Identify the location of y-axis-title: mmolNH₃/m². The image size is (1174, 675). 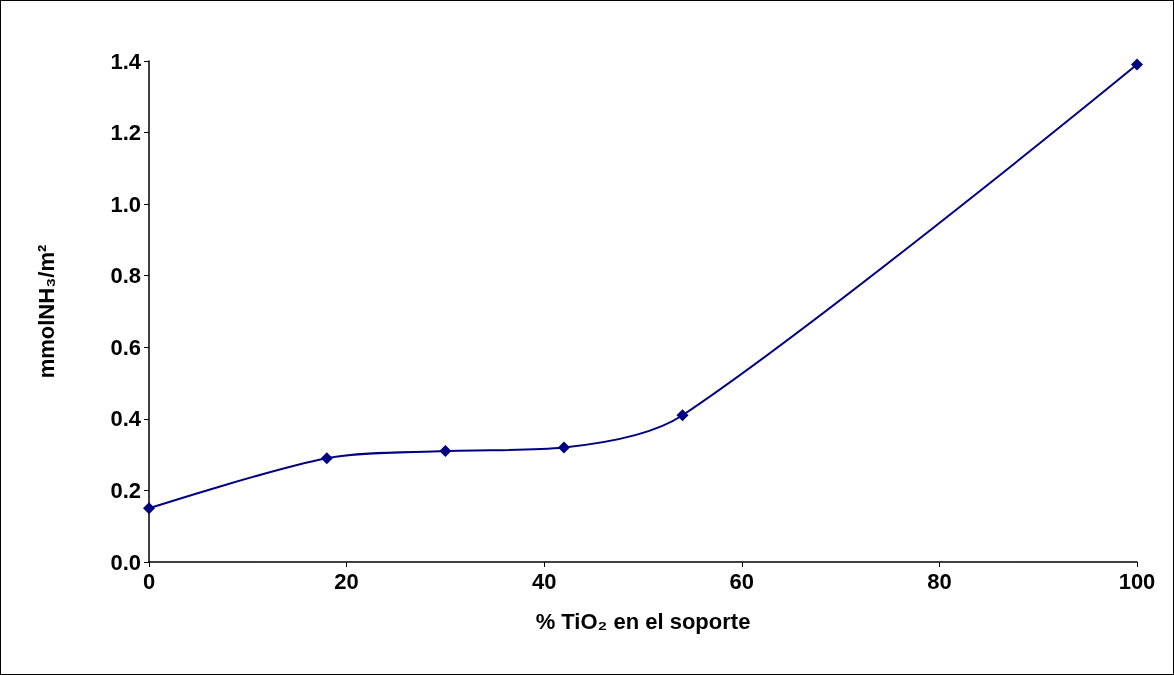
(46, 311).